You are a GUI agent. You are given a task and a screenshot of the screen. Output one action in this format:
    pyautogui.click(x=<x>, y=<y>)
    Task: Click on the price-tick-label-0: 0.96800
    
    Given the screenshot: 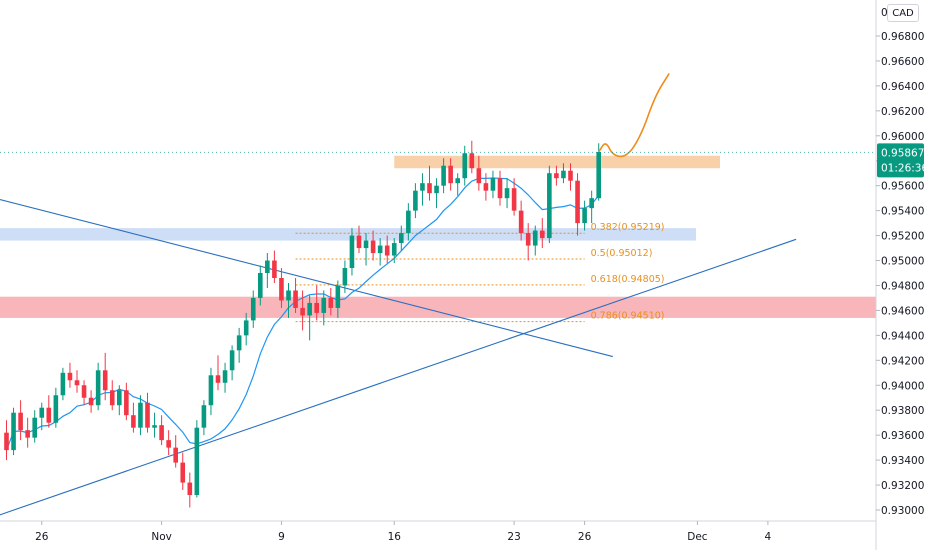 What is the action you would take?
    pyautogui.click(x=902, y=37)
    